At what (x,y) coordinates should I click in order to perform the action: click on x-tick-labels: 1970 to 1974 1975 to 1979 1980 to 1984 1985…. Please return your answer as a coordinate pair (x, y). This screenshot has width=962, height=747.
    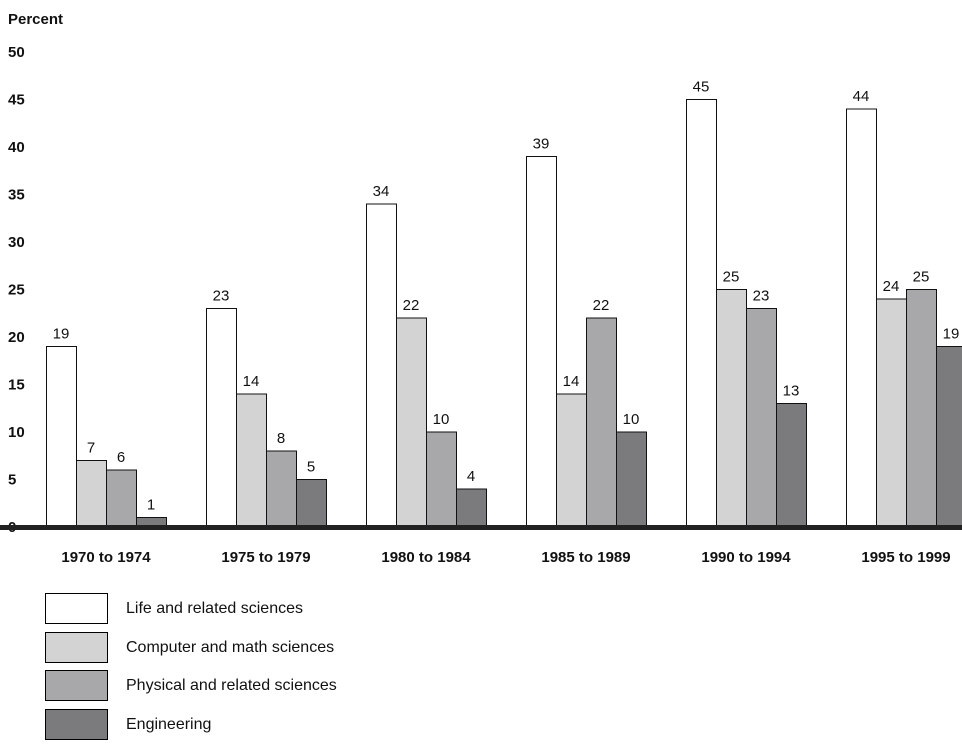
    Looking at the image, I should click on (505, 557).